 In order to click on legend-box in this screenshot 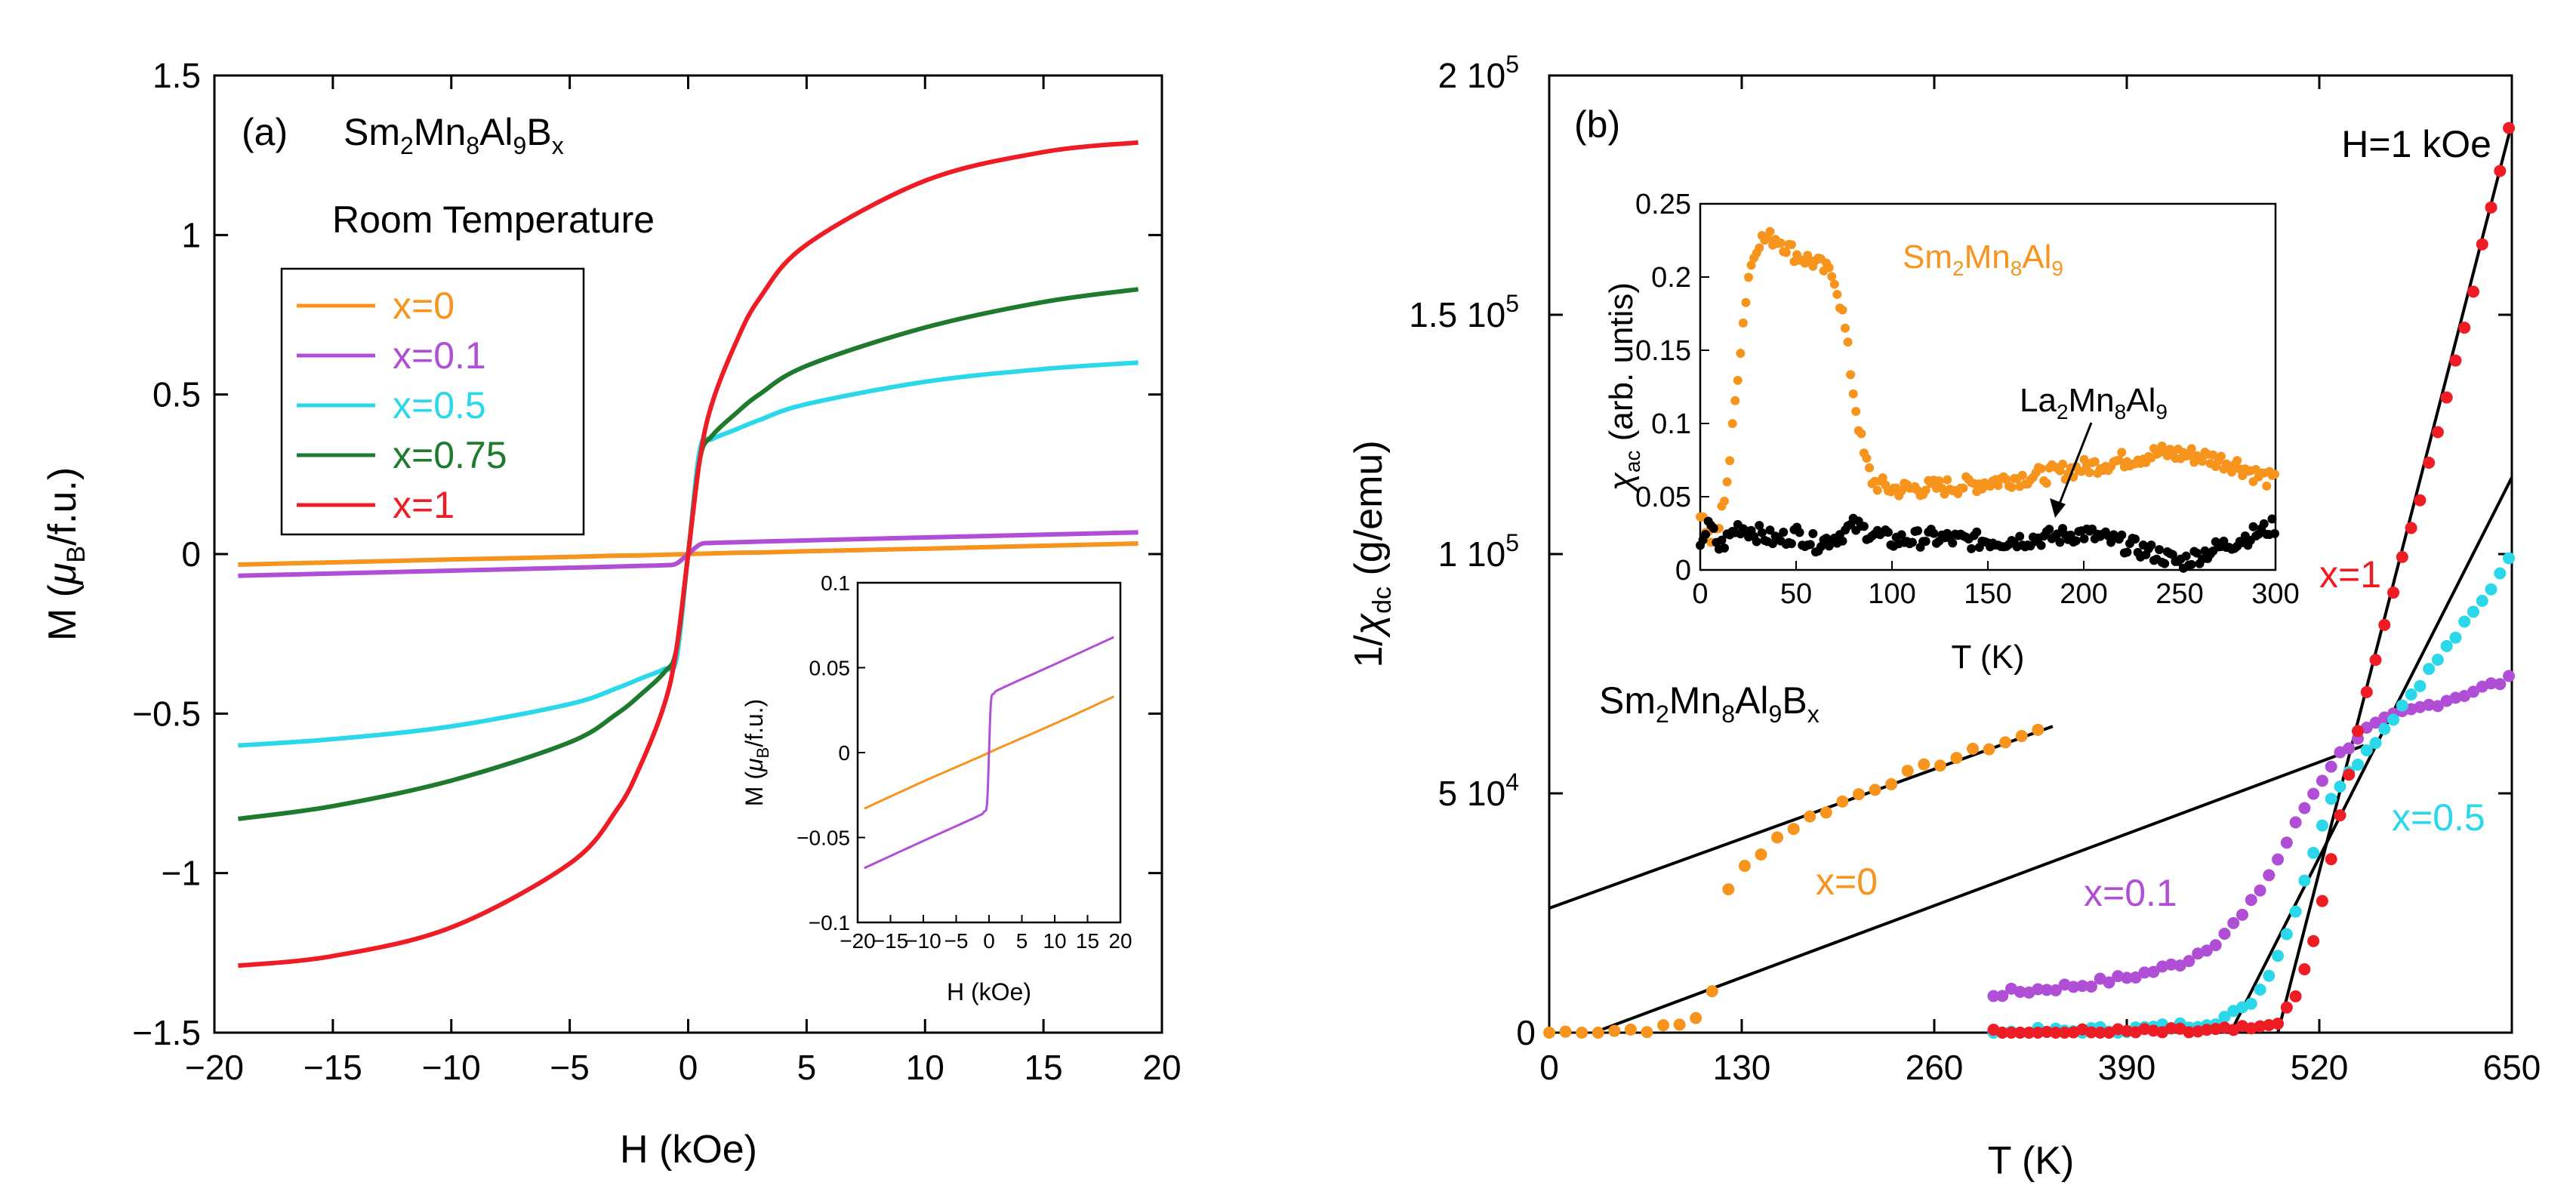, I will do `click(432, 401)`.